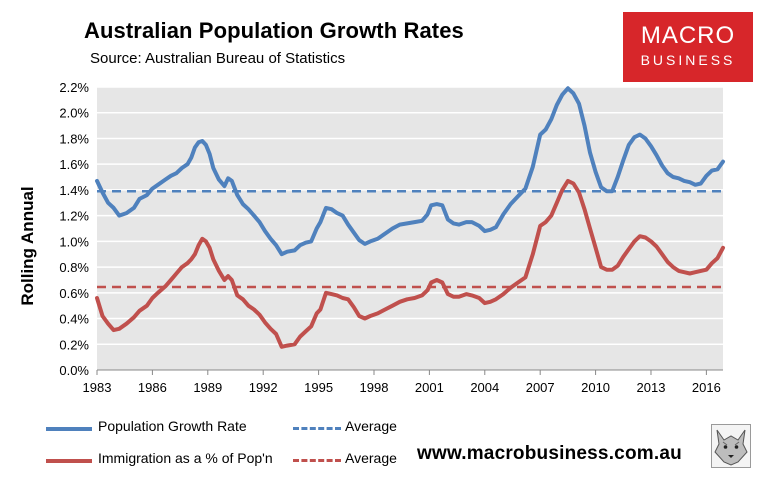  Describe the element at coordinates (540, 387) in the screenshot. I see `x-tick-label: 2007` at that location.